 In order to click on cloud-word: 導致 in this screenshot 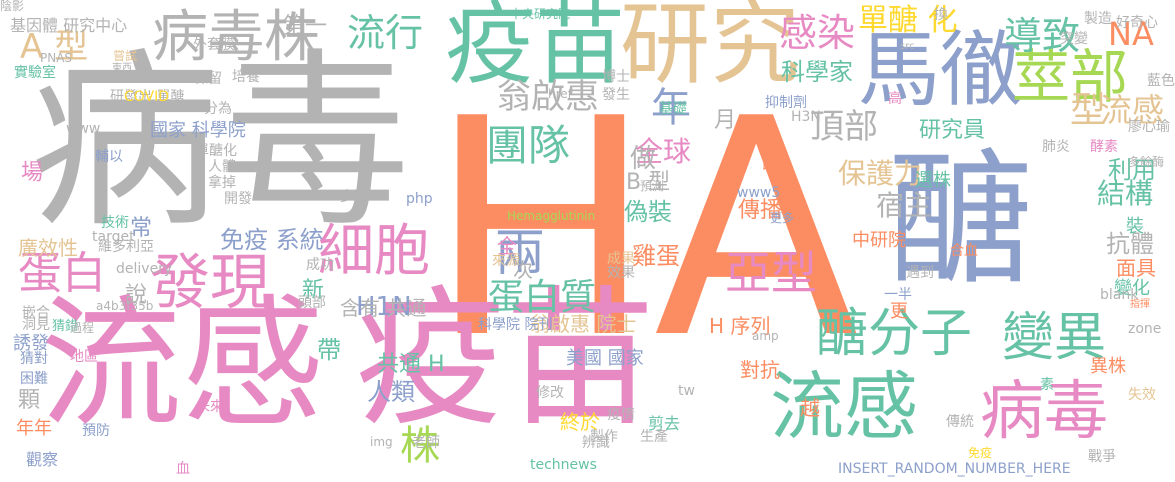, I will do `click(1042, 36)`.